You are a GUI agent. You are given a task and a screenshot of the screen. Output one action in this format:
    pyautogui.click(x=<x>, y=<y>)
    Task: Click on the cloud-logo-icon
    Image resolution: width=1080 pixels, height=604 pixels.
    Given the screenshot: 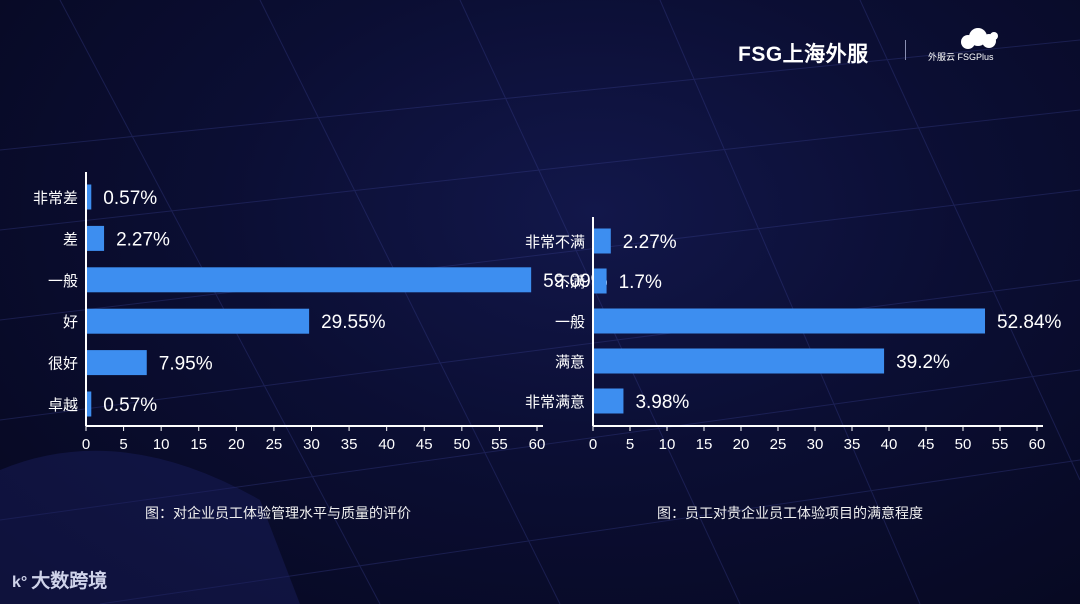 What is the action you would take?
    pyautogui.click(x=979, y=38)
    